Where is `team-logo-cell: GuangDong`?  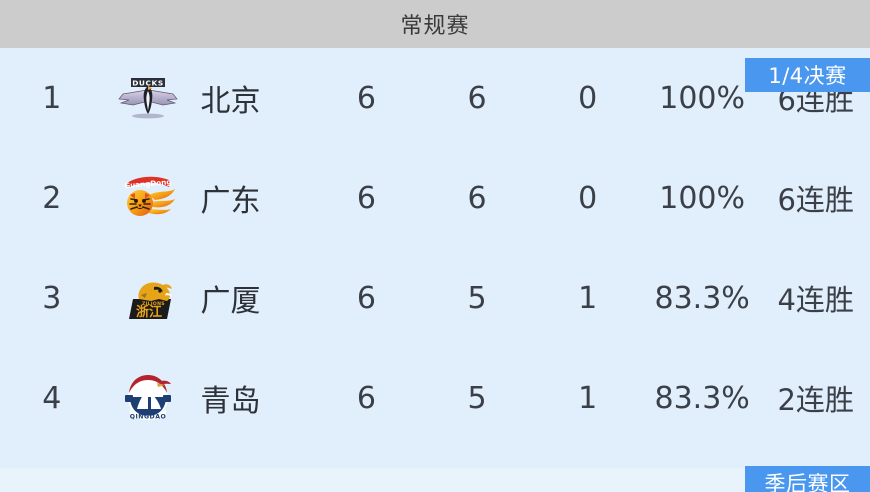 team-logo-cell: GuangDong is located at coordinates (148, 198).